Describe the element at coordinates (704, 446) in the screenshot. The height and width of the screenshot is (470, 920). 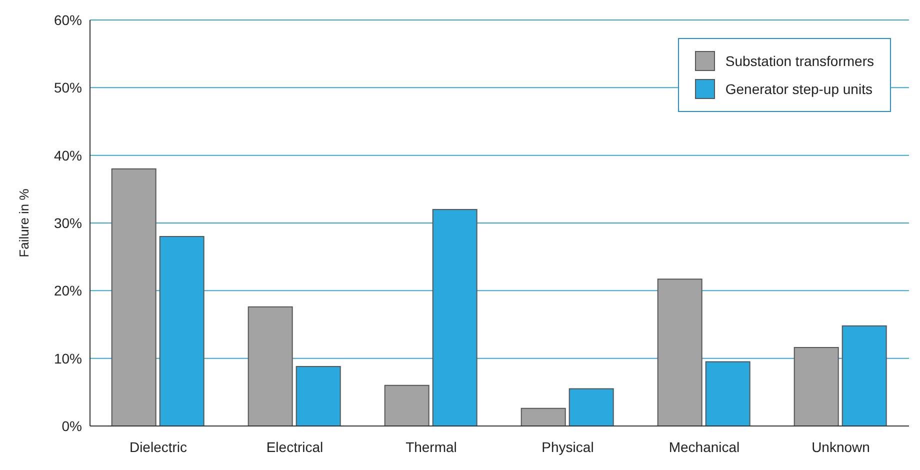
I see `x-tick-label: Mechanical` at that location.